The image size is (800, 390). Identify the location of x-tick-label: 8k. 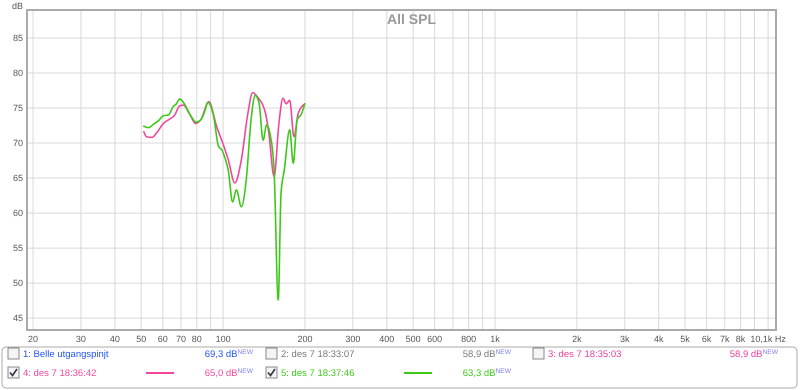
(741, 339).